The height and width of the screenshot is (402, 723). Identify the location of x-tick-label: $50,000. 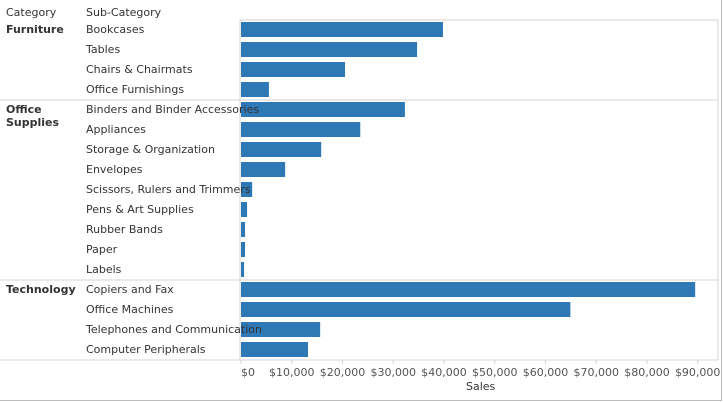
(494, 372).